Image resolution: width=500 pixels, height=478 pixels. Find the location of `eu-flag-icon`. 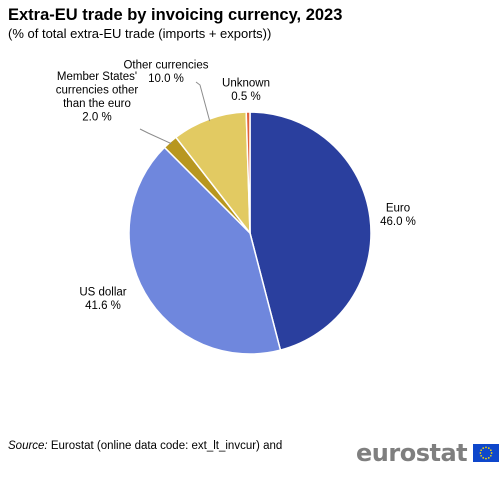

eu-flag-icon is located at coordinates (486, 453).